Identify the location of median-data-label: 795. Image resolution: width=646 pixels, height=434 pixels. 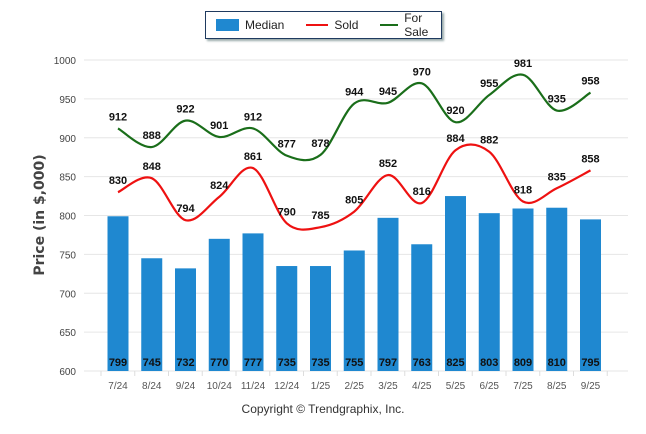
(590, 363).